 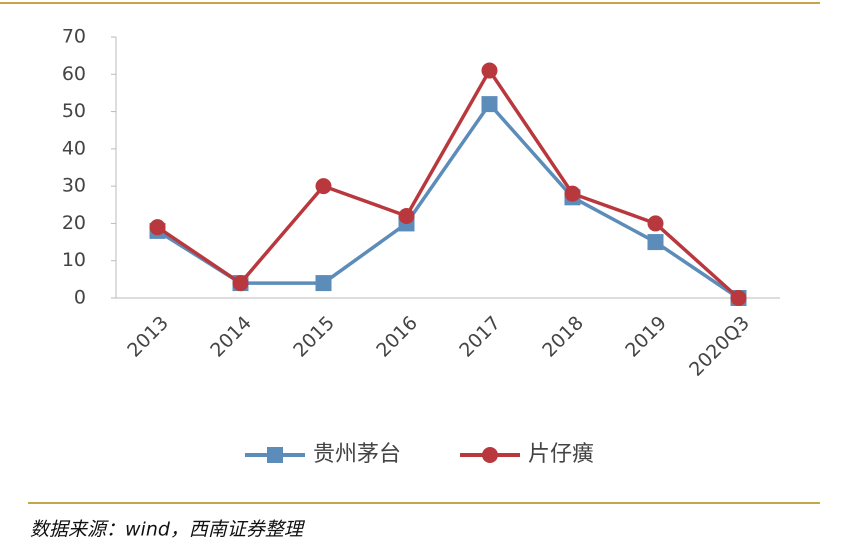 I want to click on x-tick-label: 2014, so click(x=231, y=337).